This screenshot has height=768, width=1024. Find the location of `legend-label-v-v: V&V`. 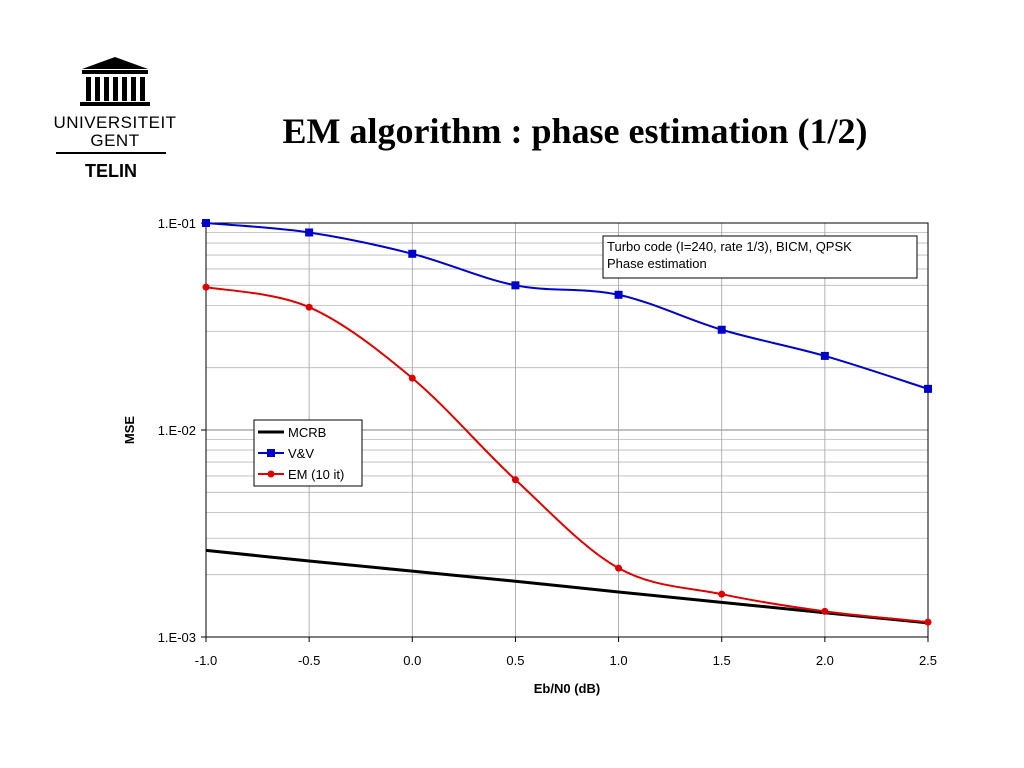

legend-label-v-v: V&V is located at coordinates (301, 453).